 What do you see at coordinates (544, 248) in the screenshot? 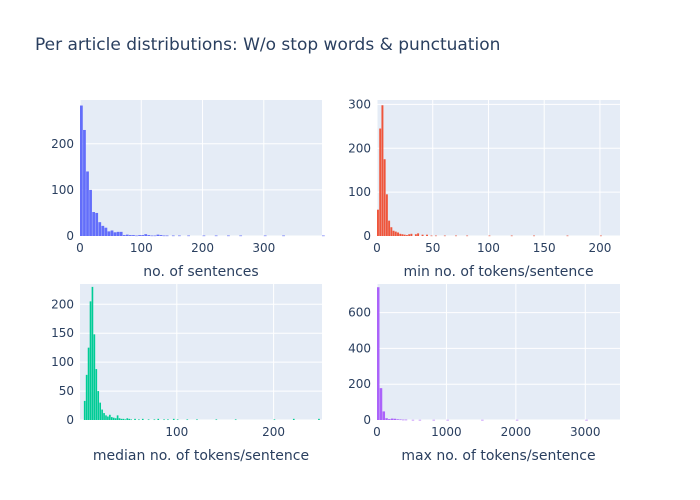
I see `x-tick-label: 150` at bounding box center [544, 248].